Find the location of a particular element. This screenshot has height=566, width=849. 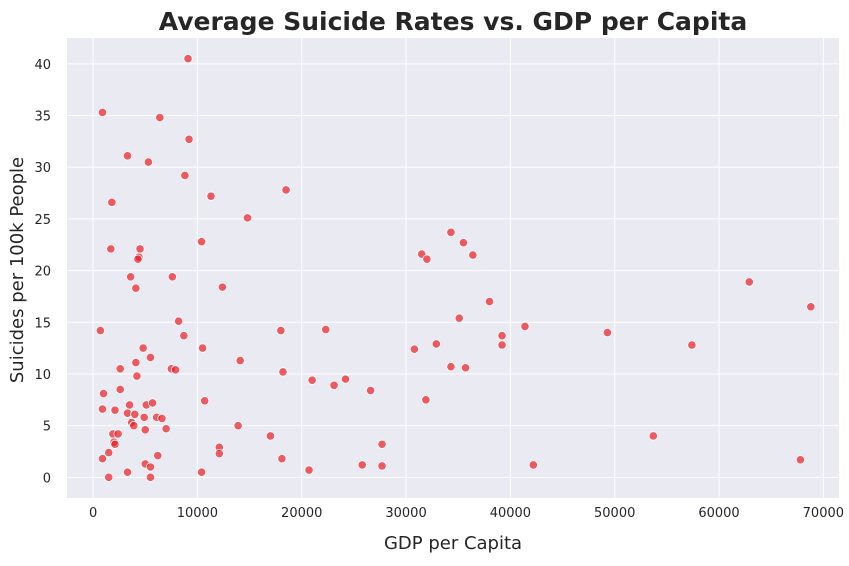

x-tick-labels: 0 10000 20000 30000 40000 50000 60000 70000 is located at coordinates (466, 513).